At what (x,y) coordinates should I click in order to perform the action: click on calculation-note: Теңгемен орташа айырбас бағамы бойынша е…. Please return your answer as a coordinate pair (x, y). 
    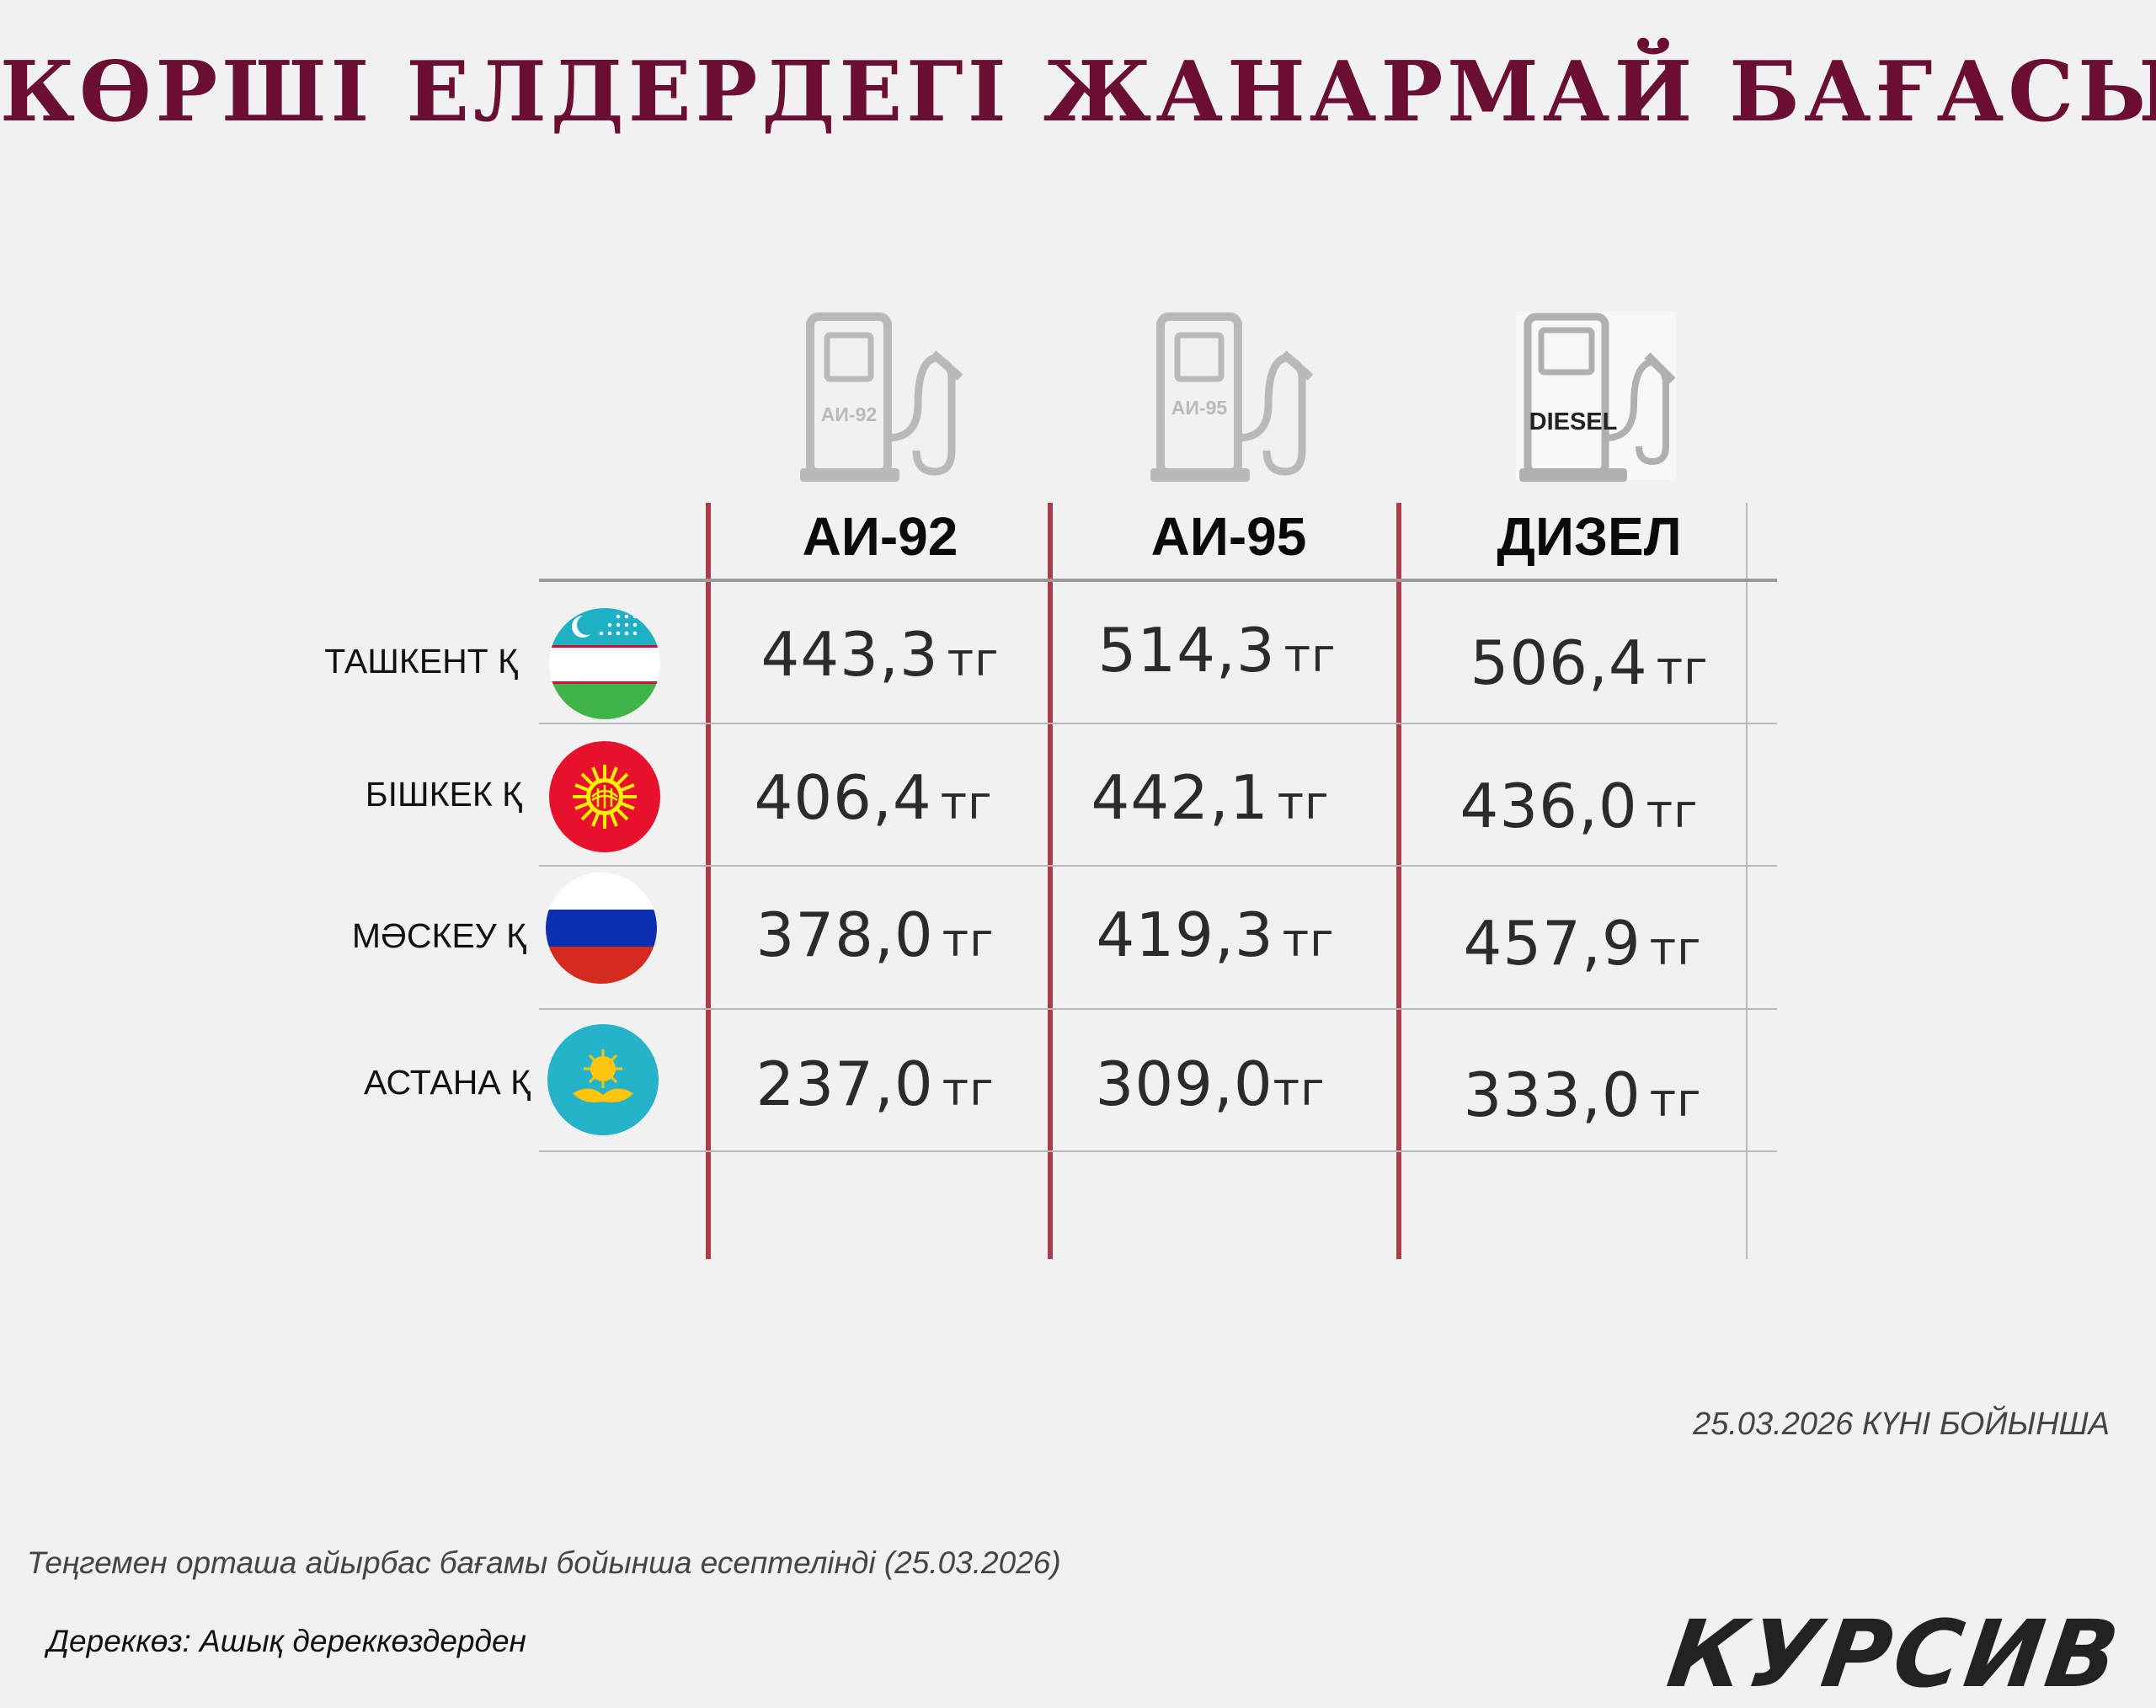
    Looking at the image, I should click on (544, 1562).